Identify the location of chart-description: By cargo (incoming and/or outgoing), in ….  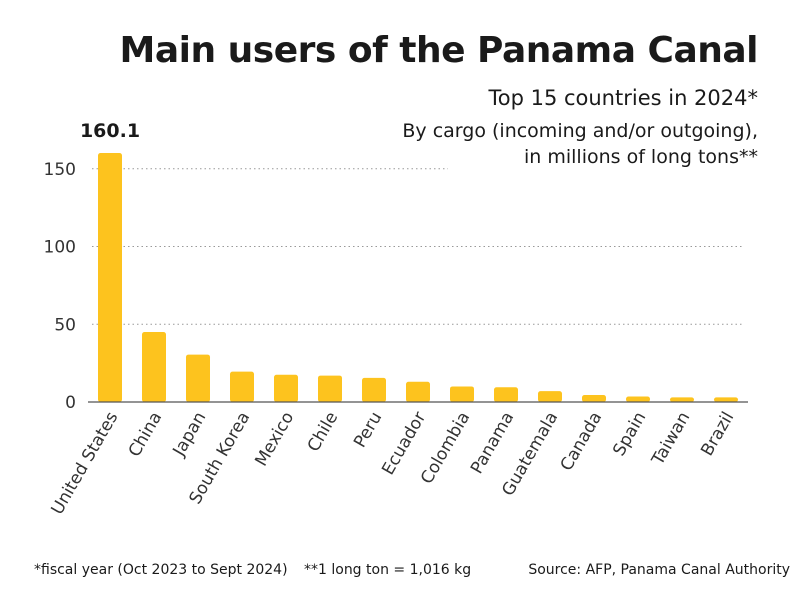
(580, 144).